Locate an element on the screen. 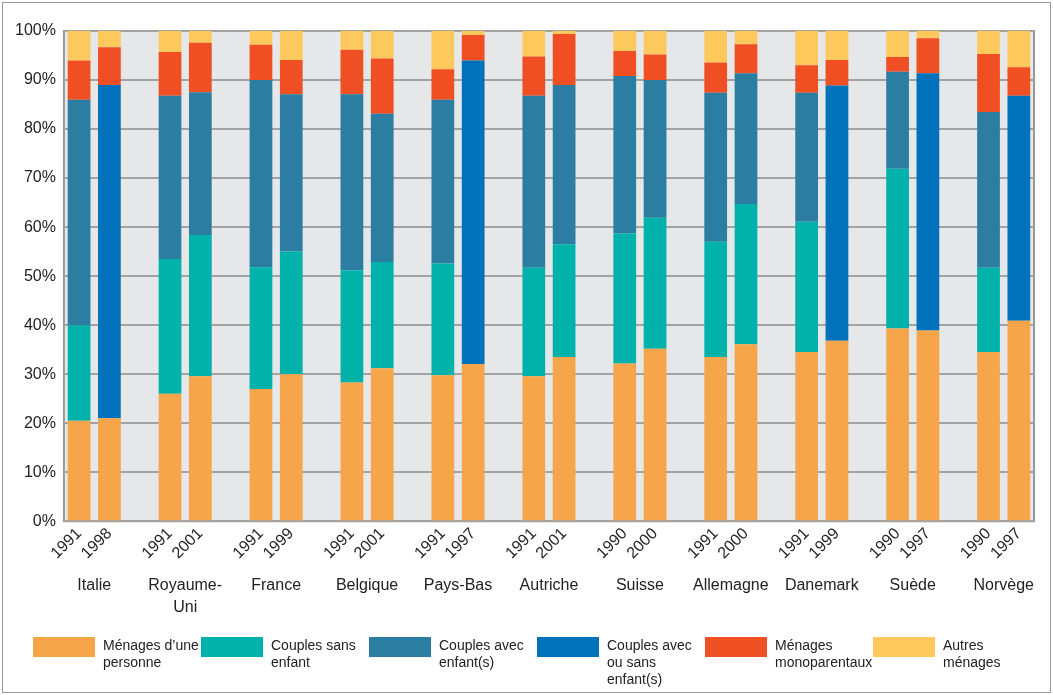 This screenshot has height=695, width=1053. legend-label: Couples sans enfant is located at coordinates (314, 654).